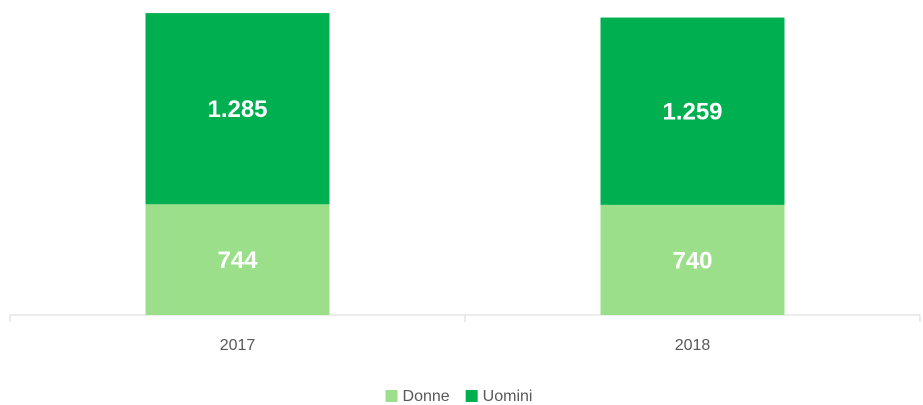 Image resolution: width=923 pixels, height=405 pixels. I want to click on data-label: 744, so click(237, 260).